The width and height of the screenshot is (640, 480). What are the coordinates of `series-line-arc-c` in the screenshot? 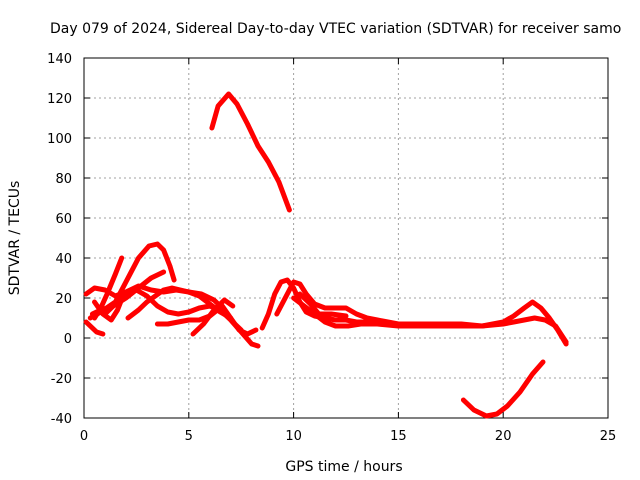 It's located at (128, 293).